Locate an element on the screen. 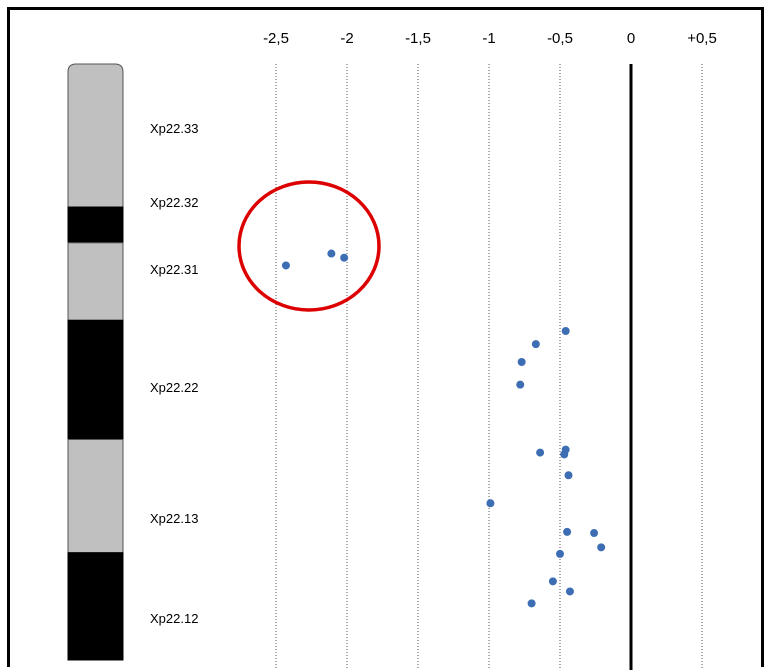 Image resolution: width=771 pixels, height=670 pixels. x-tick-label: -2,5 is located at coordinates (276, 38).